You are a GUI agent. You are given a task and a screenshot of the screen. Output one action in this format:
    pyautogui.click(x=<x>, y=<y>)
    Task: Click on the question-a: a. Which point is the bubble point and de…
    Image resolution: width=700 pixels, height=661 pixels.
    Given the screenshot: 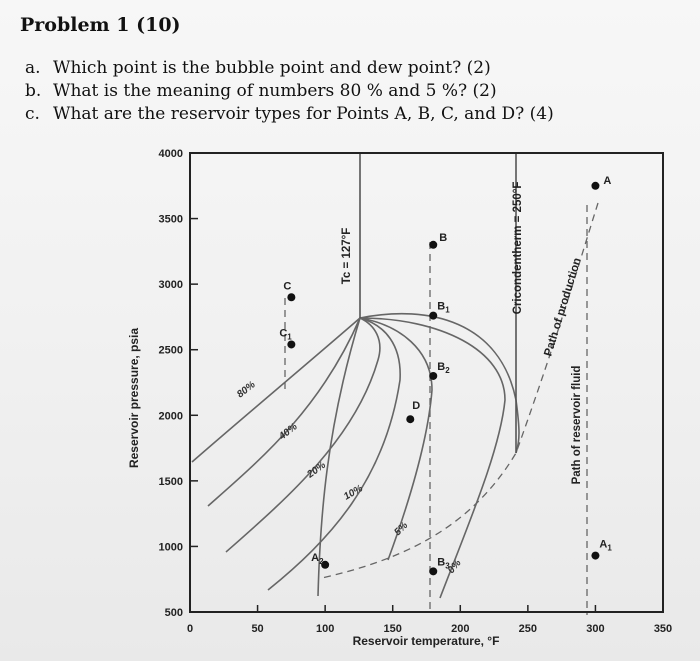 What is the action you would take?
    pyautogui.click(x=258, y=68)
    